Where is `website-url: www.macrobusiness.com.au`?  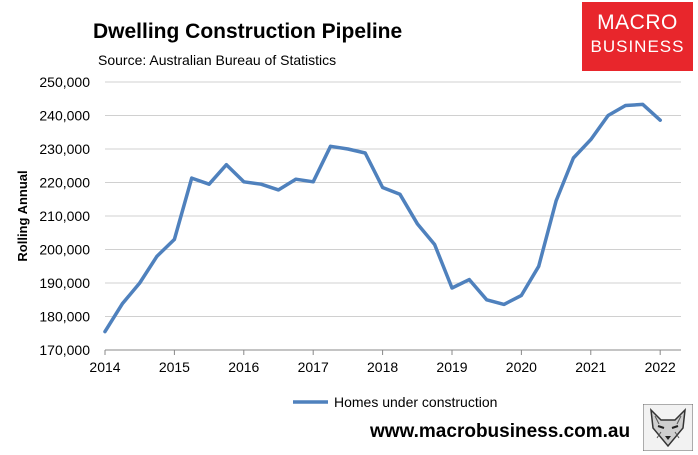
website-url: www.macrobusiness.com.au is located at coordinates (500, 431).